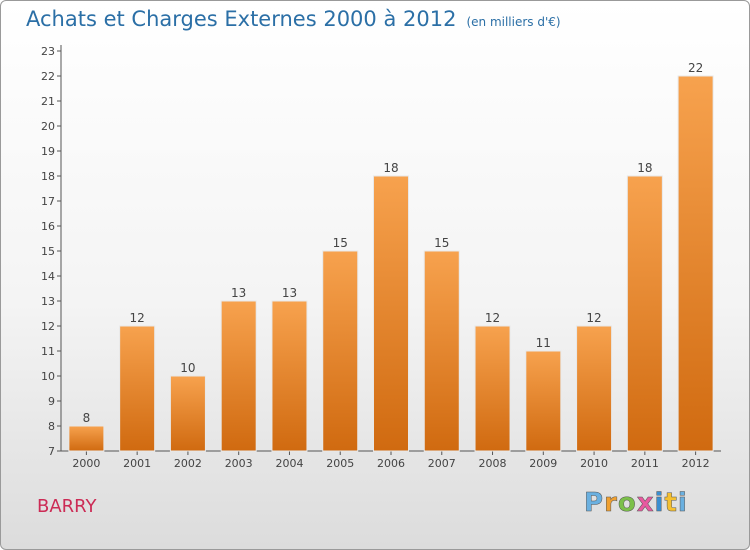 The image size is (750, 550). I want to click on x-tick-label-2004: 2004, so click(289, 463).